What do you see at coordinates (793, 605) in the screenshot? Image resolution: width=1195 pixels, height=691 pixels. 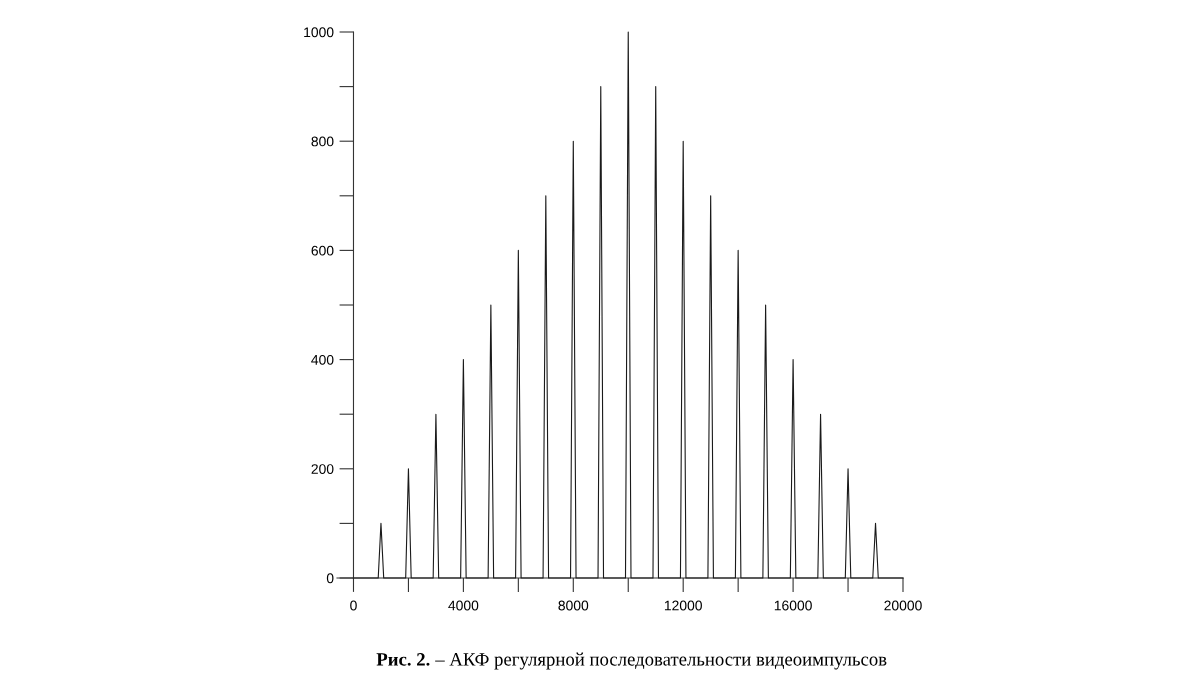 I see `x-tick-label: 16000` at bounding box center [793, 605].